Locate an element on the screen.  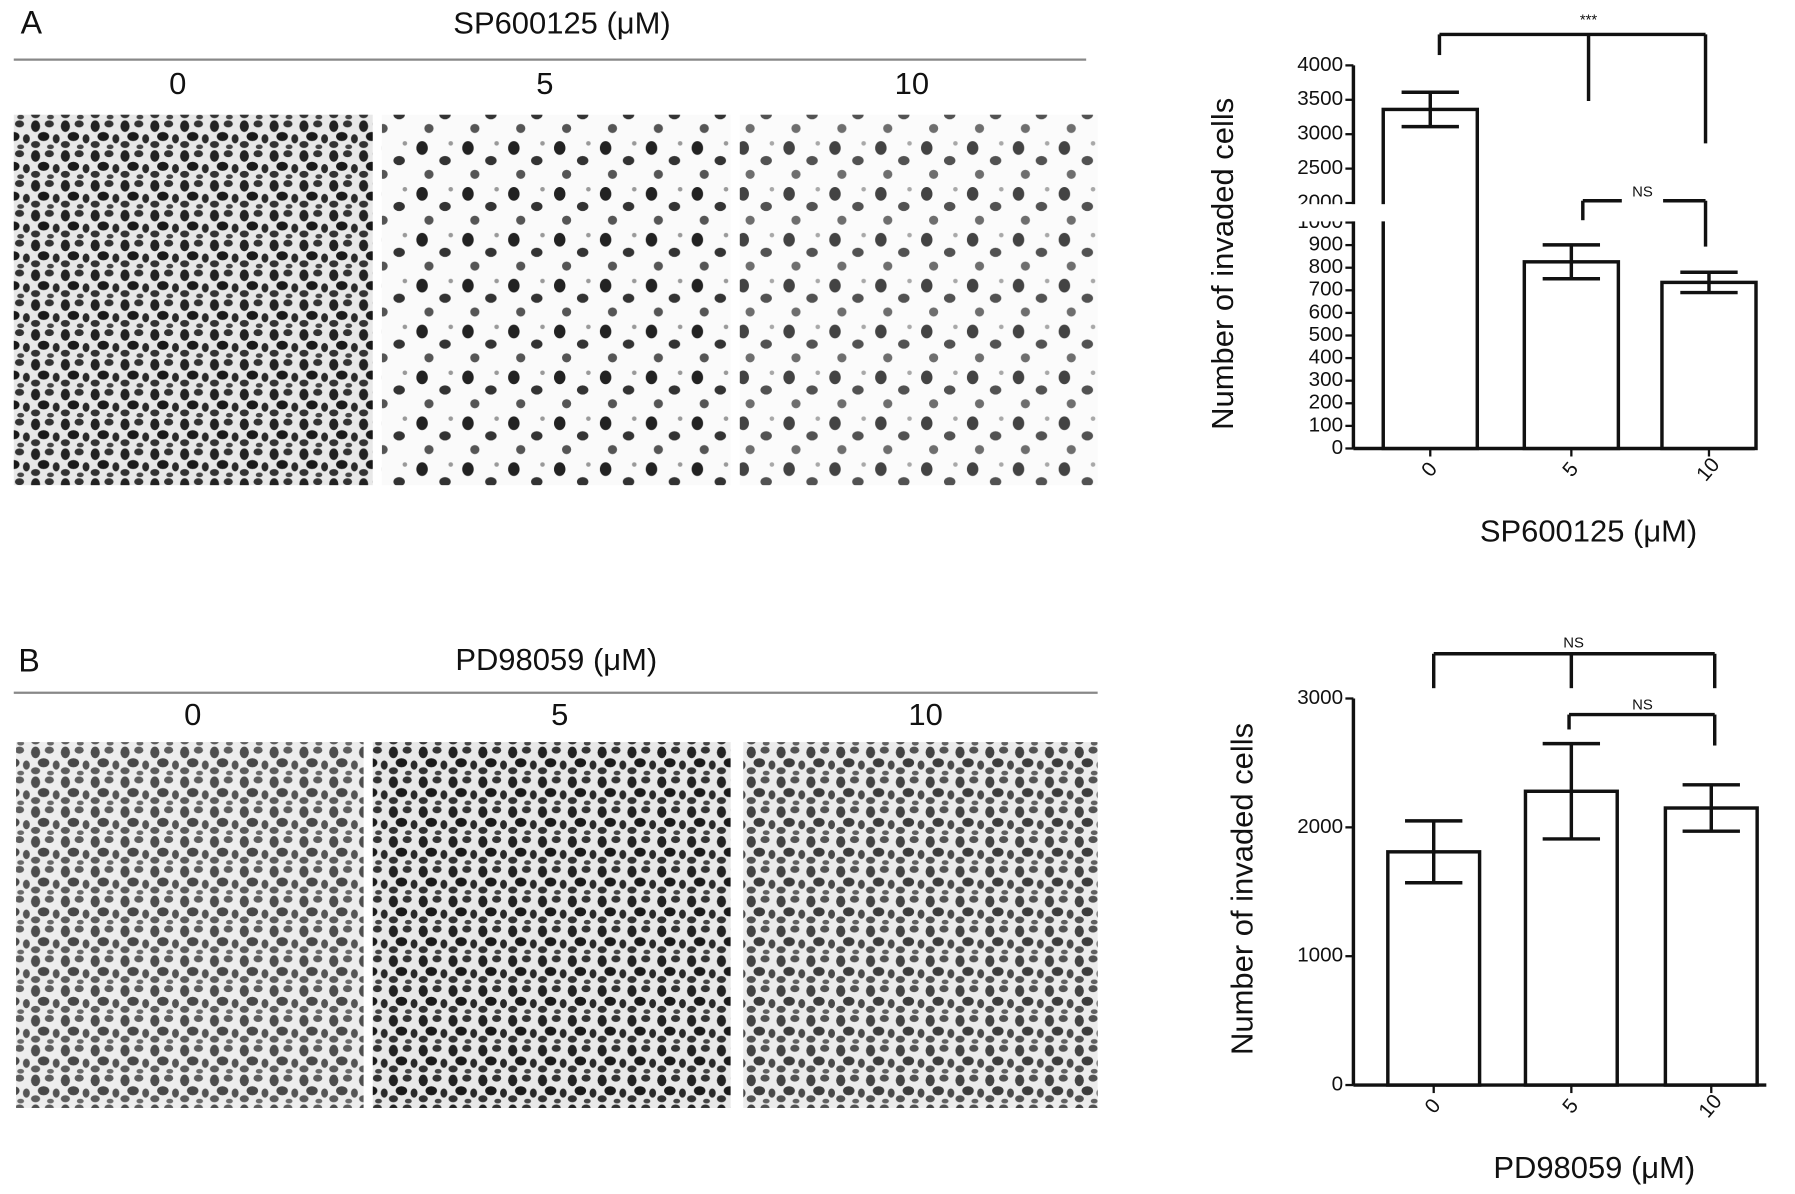
bracket-gap is located at coordinates (1642, 201).